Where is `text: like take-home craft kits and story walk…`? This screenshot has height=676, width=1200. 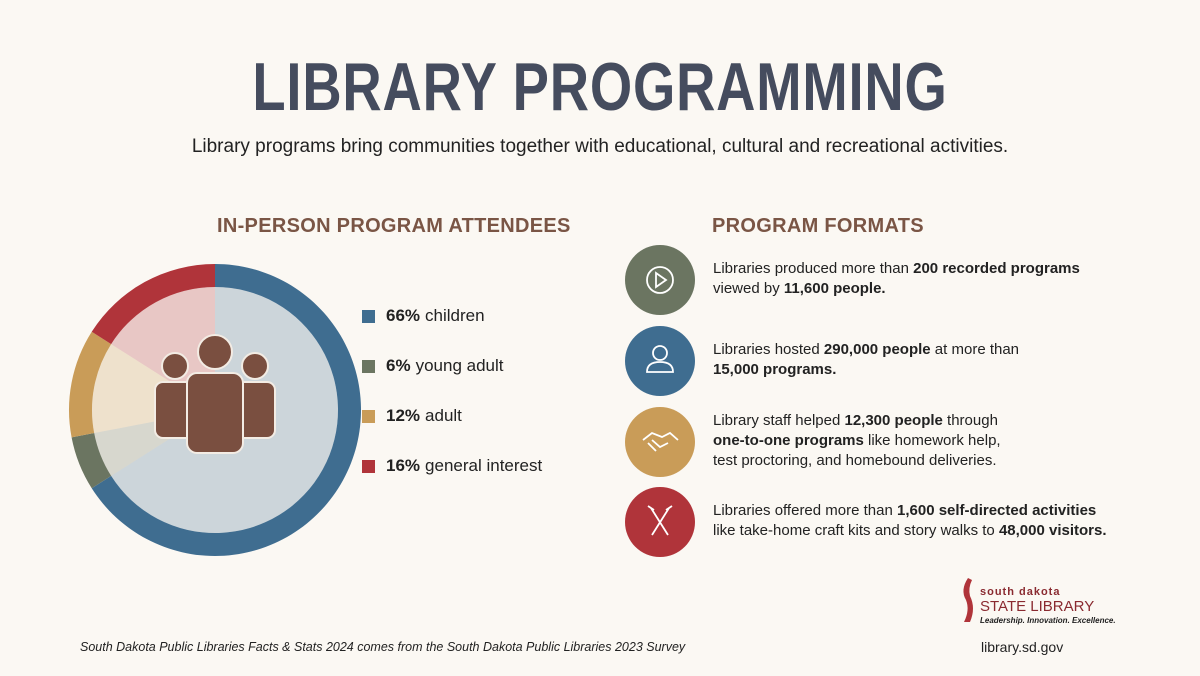
text: like take-home craft kits and story walk… is located at coordinates (856, 530).